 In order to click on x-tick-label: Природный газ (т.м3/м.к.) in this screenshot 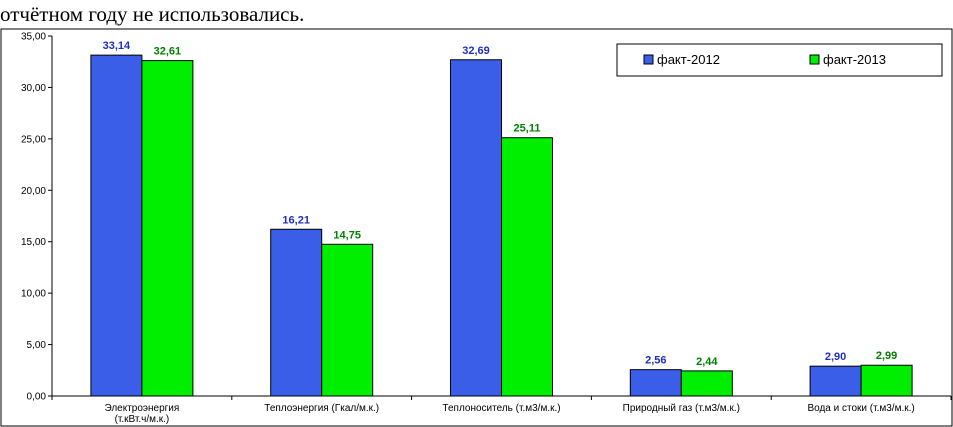, I will do `click(681, 408)`.